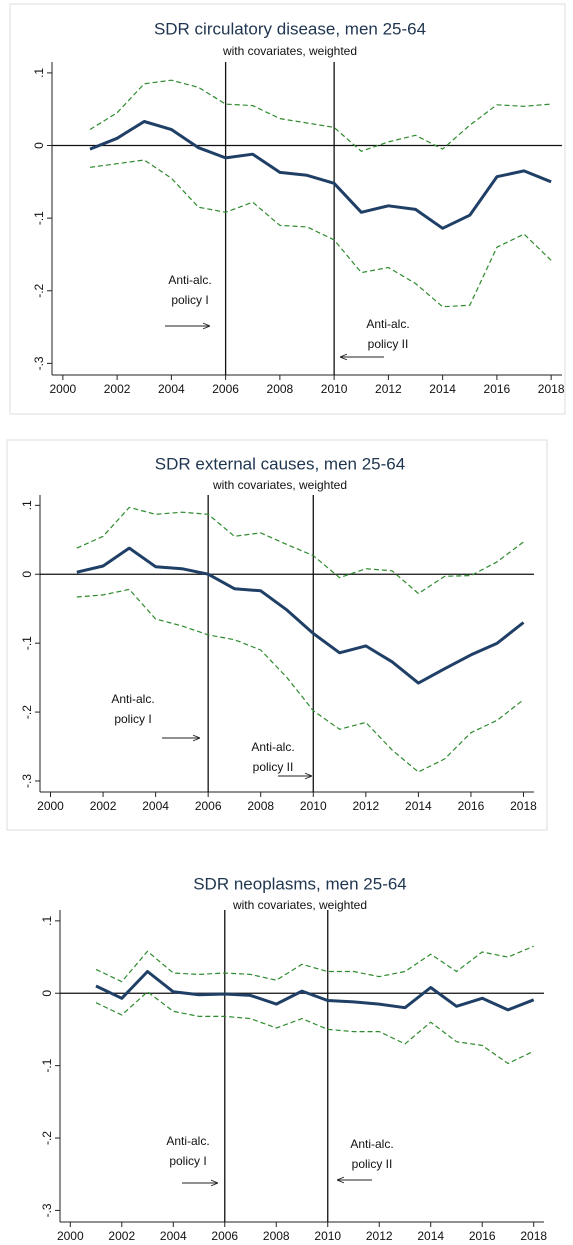 This screenshot has height=1245, width=573. Describe the element at coordinates (290, 28) in the screenshot. I see `chart-title: SDR circulatory disease, men 25-64` at that location.